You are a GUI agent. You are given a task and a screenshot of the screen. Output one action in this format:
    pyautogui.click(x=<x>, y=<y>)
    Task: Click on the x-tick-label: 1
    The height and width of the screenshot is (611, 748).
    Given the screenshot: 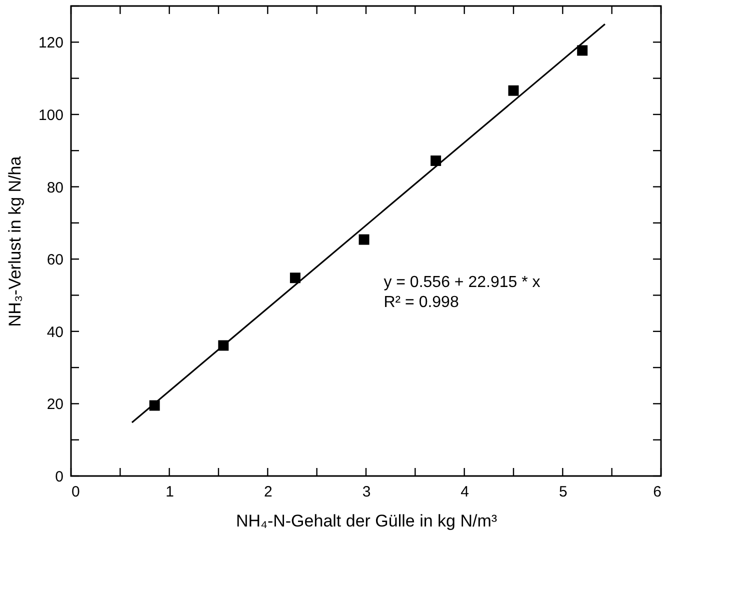 What is the action you would take?
    pyautogui.click(x=170, y=492)
    